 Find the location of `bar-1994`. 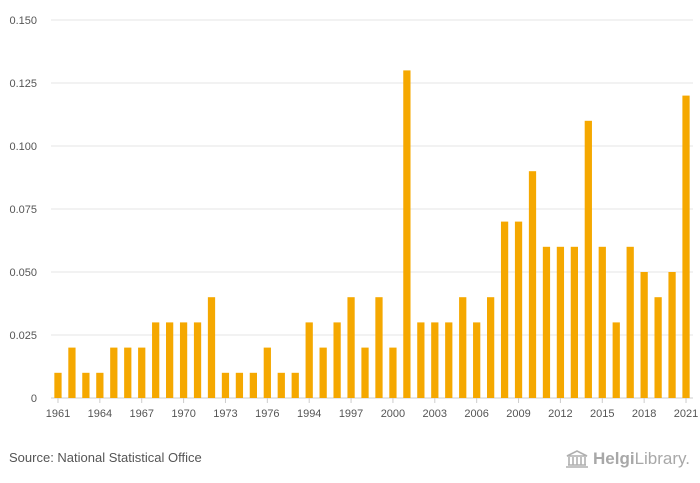

bar-1994 is located at coordinates (309, 360).